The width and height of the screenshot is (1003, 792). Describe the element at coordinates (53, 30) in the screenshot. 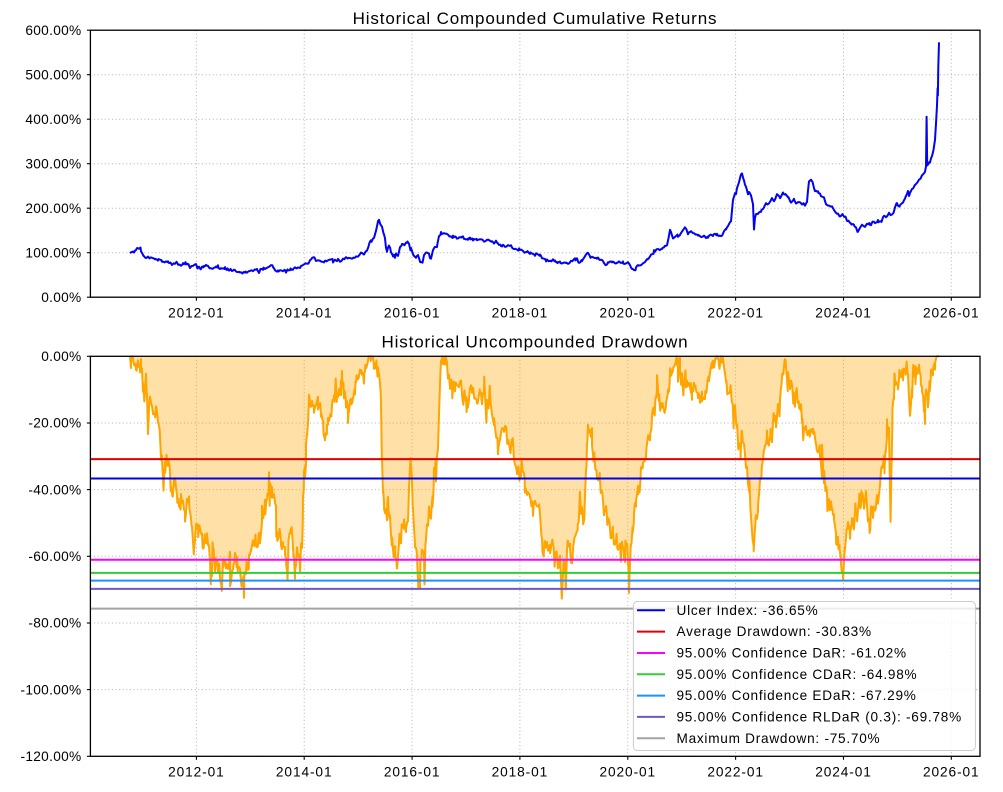

I see `svg-text: 600.00%` at that location.